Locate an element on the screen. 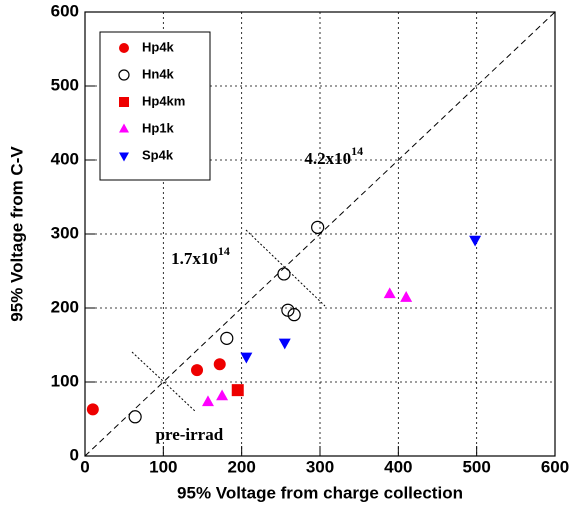  annotation-text: 4.2x10 is located at coordinates (327, 158).